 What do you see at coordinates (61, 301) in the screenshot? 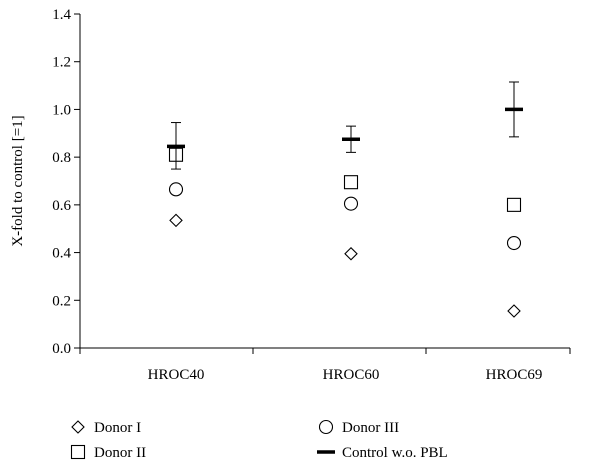
I see `y-tick-label: 0.2` at bounding box center [61, 301].